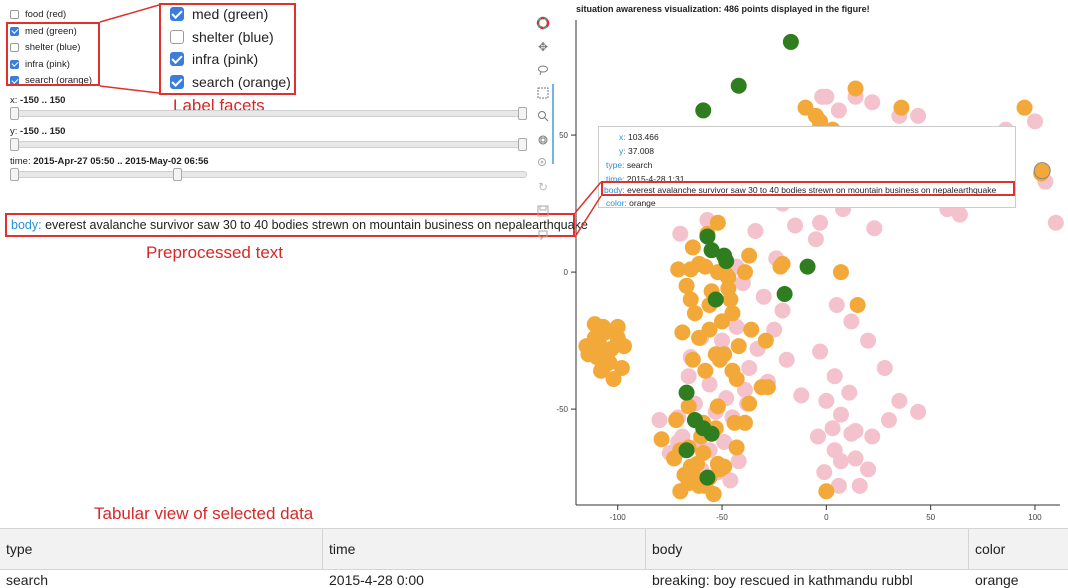 The height and width of the screenshot is (588, 1068). What do you see at coordinates (642, 203) in the screenshot?
I see `tooltip-color-value: orange` at bounding box center [642, 203].